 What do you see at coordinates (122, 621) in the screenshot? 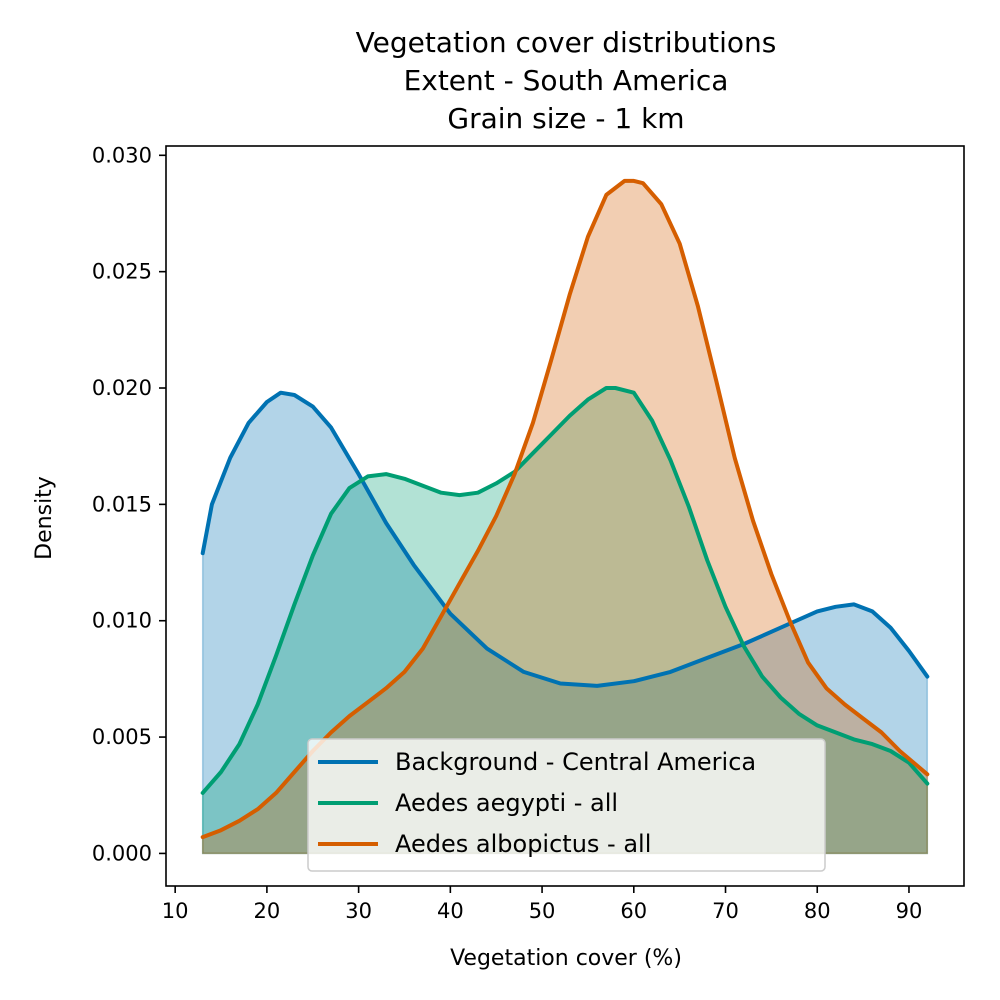
I see `y-tick-label: 0.010` at bounding box center [122, 621].